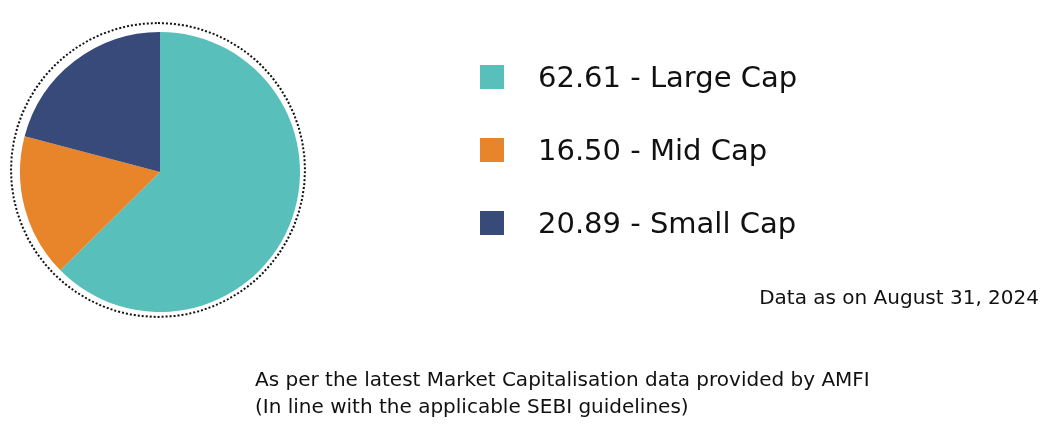 The height and width of the screenshot is (442, 1047). Describe the element at coordinates (668, 76) in the screenshot. I see `legend-label: 62.61 - Large Cap` at that location.